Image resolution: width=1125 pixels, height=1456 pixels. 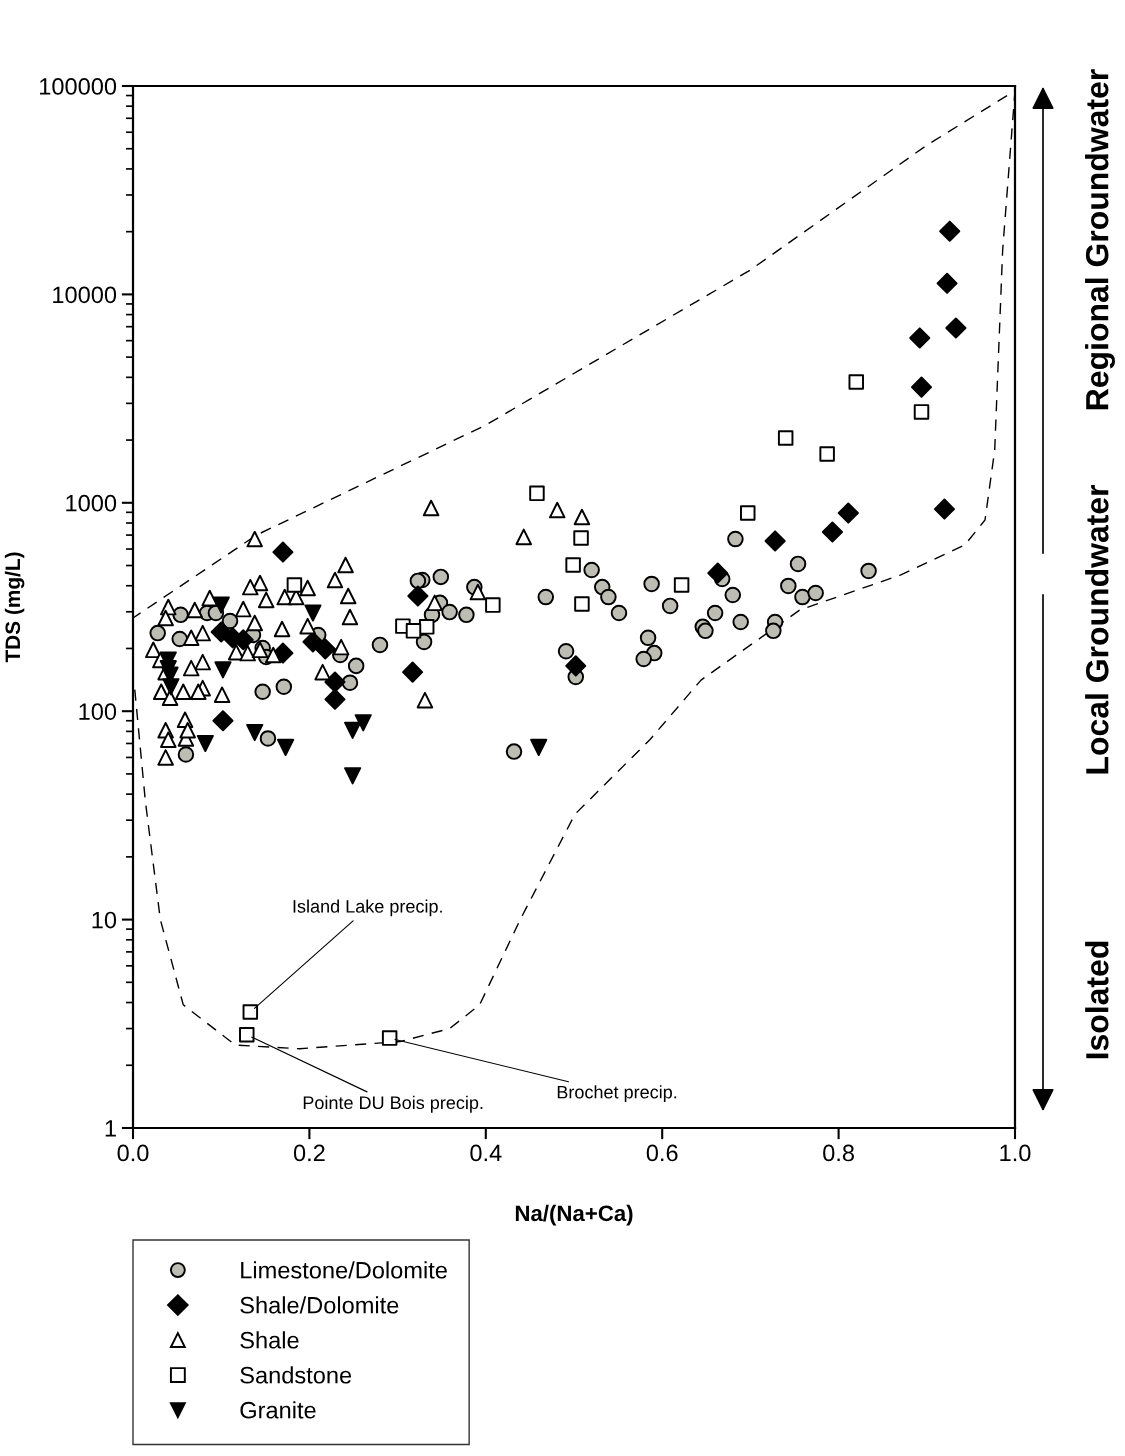 I want to click on x-tick-label: 0.4, so click(x=486, y=1153).